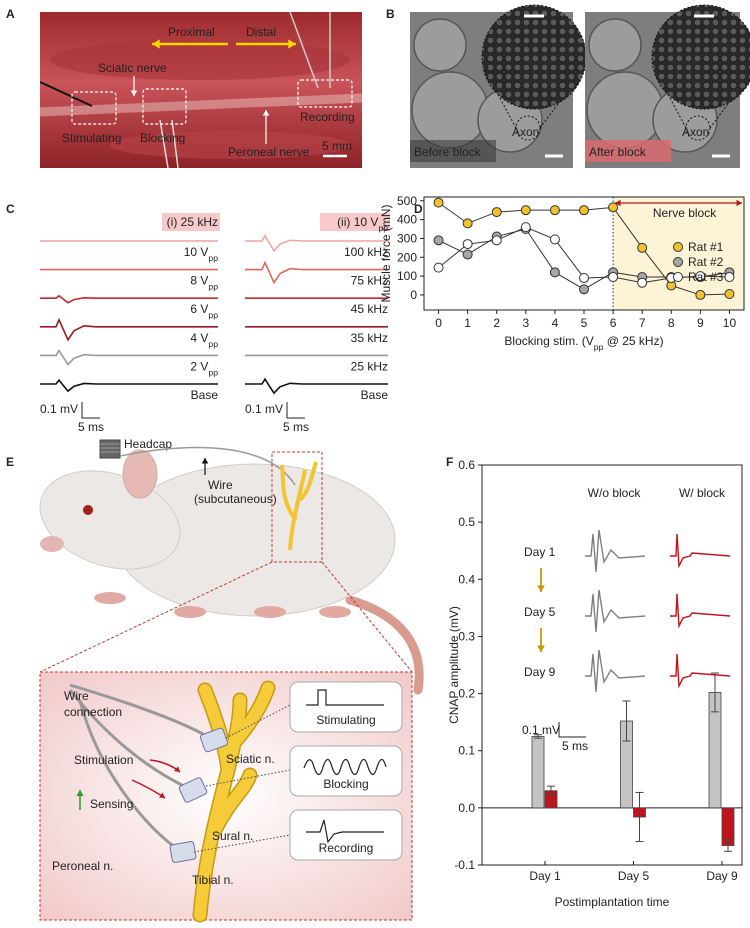 The image size is (750, 928). What do you see at coordinates (467, 323) in the screenshot?
I see `x-tick-label: 1` at bounding box center [467, 323].